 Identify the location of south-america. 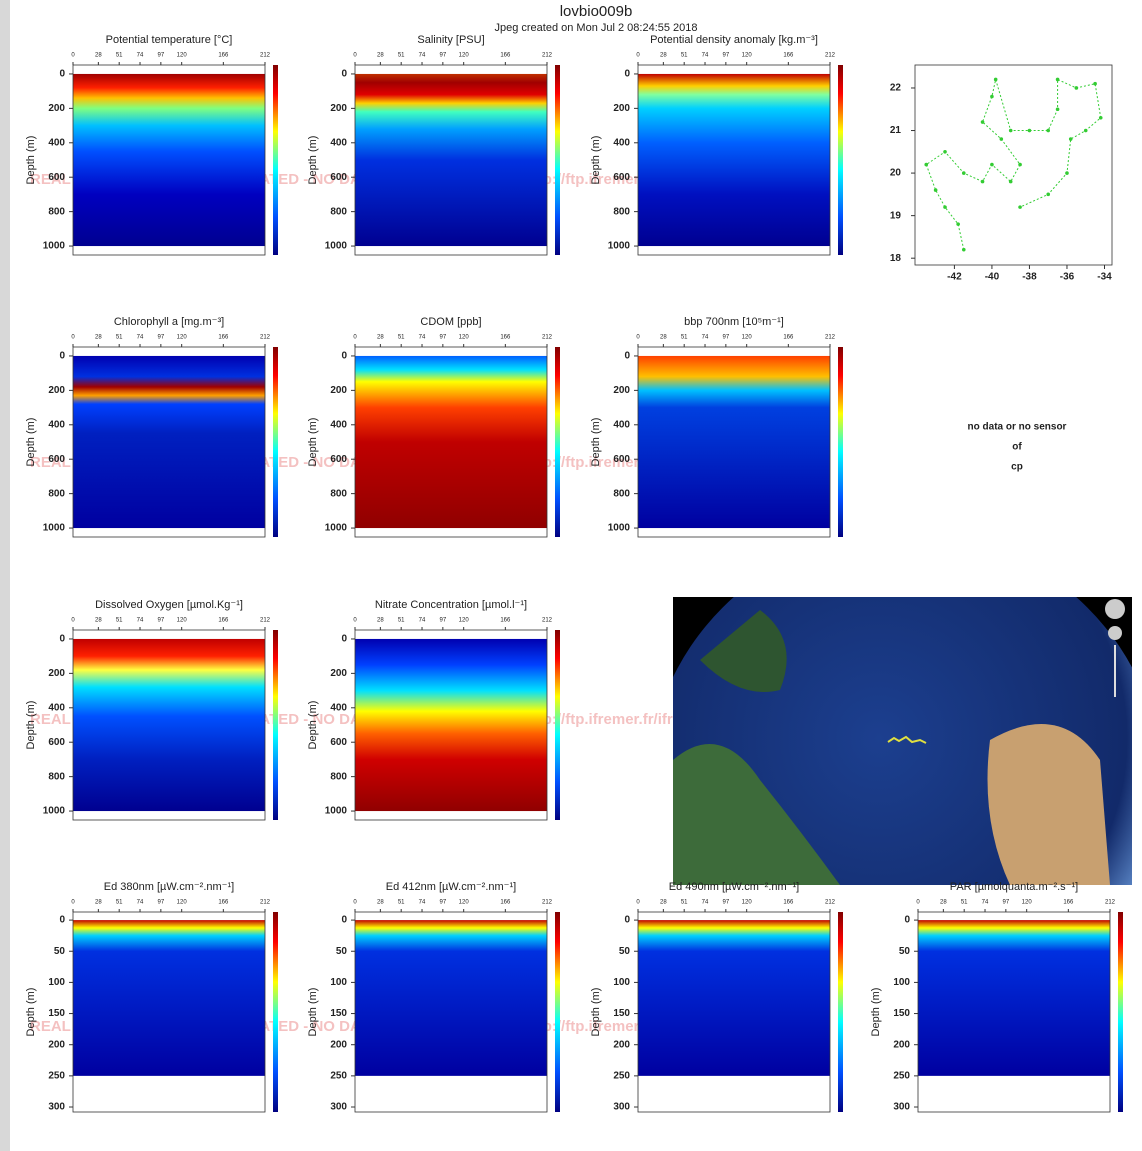
(756, 814).